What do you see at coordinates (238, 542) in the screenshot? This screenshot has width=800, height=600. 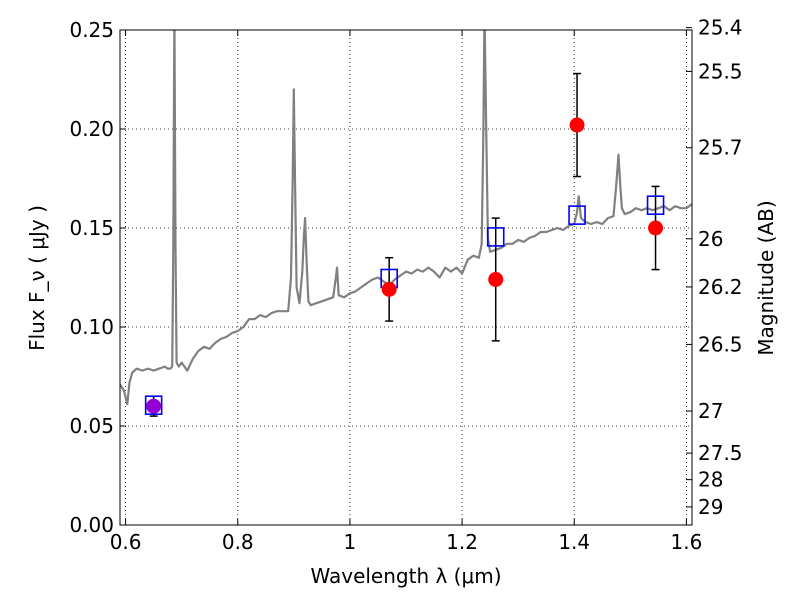 I see `x-tick-label: 0.8` at bounding box center [238, 542].